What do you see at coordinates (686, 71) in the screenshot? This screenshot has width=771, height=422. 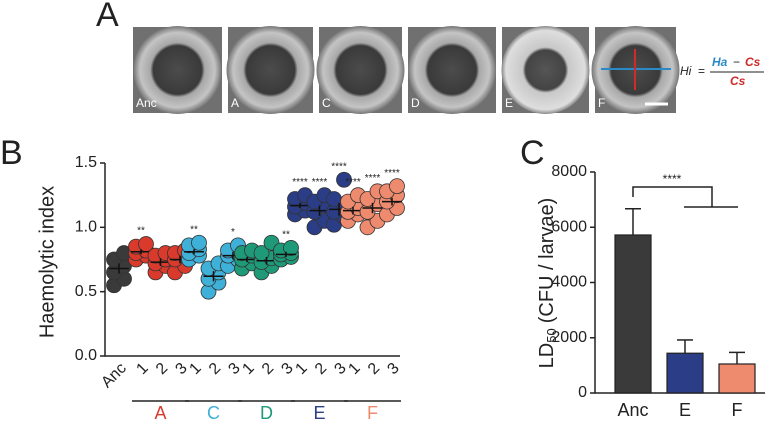 I see `formula-lhs: Hi` at bounding box center [686, 71].